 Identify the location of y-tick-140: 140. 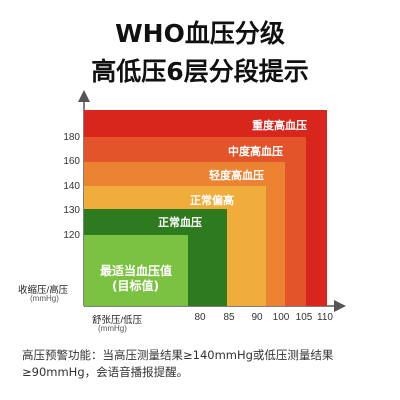
(71, 186).